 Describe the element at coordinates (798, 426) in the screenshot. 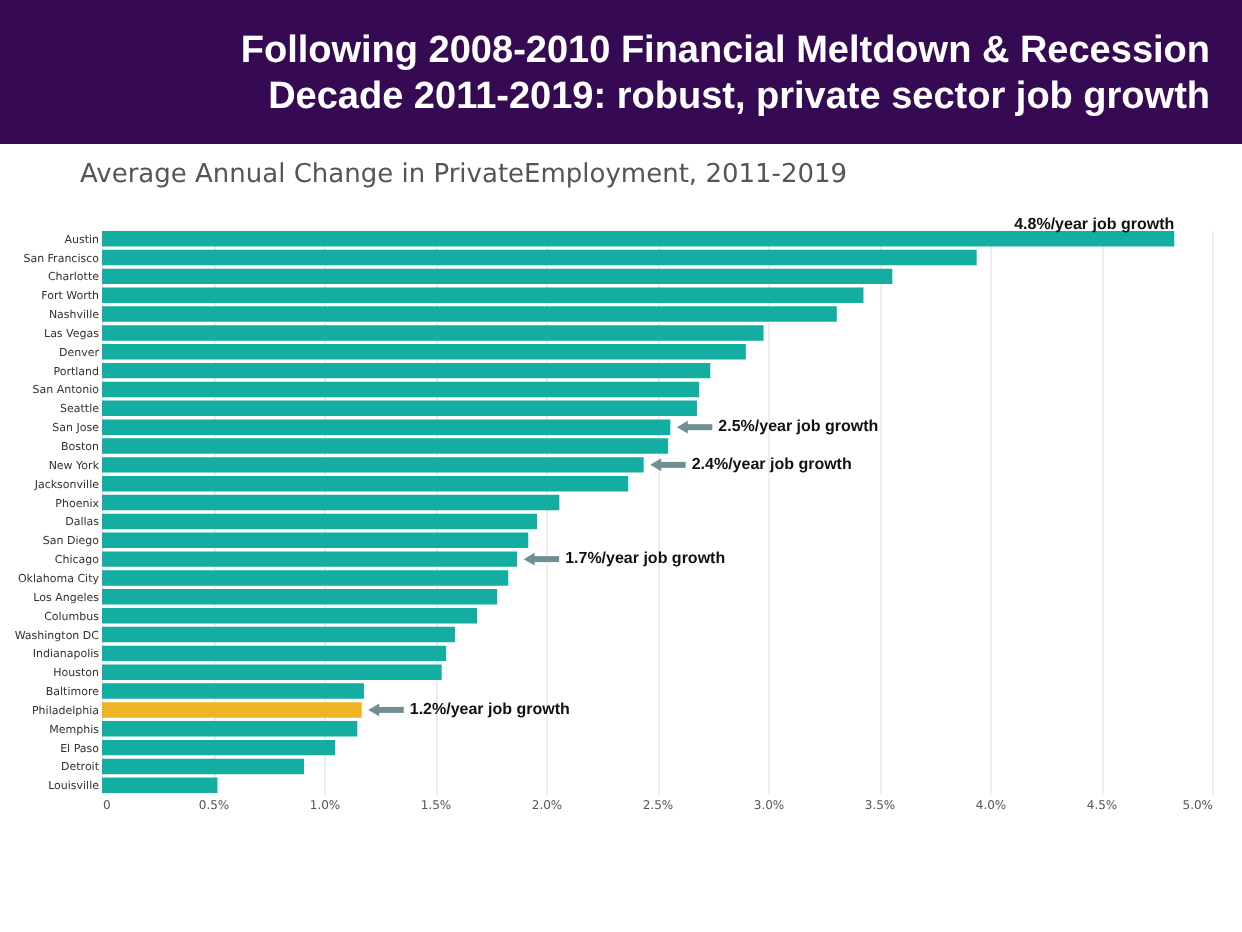

I see `annotation: 2.5%/year job growth` at that location.